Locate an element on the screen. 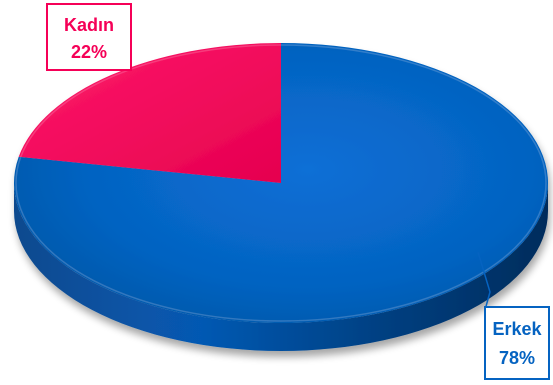 The height and width of the screenshot is (385, 553). data-label-erkek-leader is located at coordinates (484, 281).